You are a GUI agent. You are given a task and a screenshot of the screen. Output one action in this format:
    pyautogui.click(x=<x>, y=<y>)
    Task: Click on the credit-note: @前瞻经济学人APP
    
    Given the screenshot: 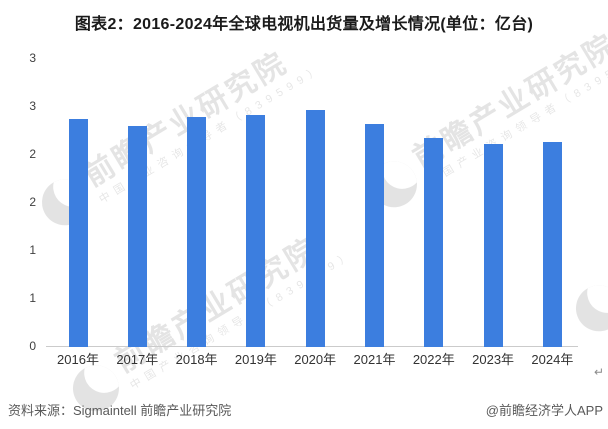 What is the action you would take?
    pyautogui.click(x=544, y=410)
    